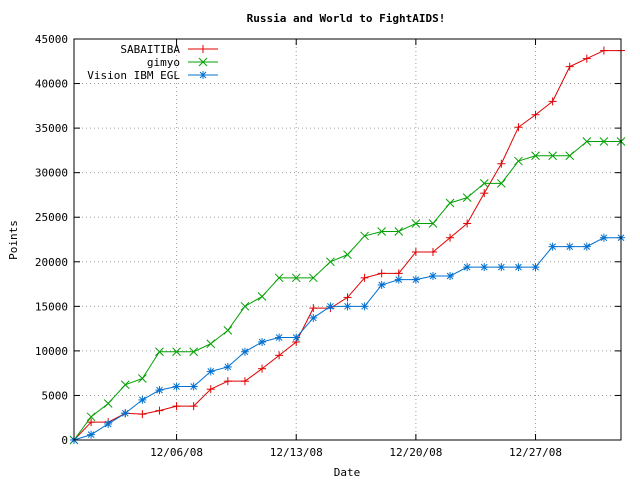 Image resolution: width=640 pixels, height=480 pixels. What do you see at coordinates (51, 173) in the screenshot?
I see `y-tick-label: 30000` at bounding box center [51, 173].